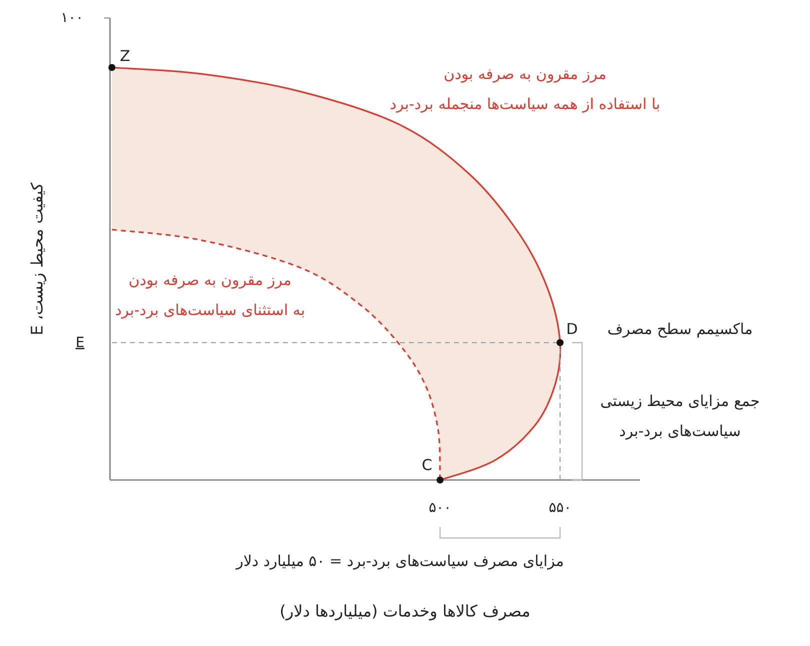 The image size is (810, 646). I want to click on annotation: D, so click(572, 329).